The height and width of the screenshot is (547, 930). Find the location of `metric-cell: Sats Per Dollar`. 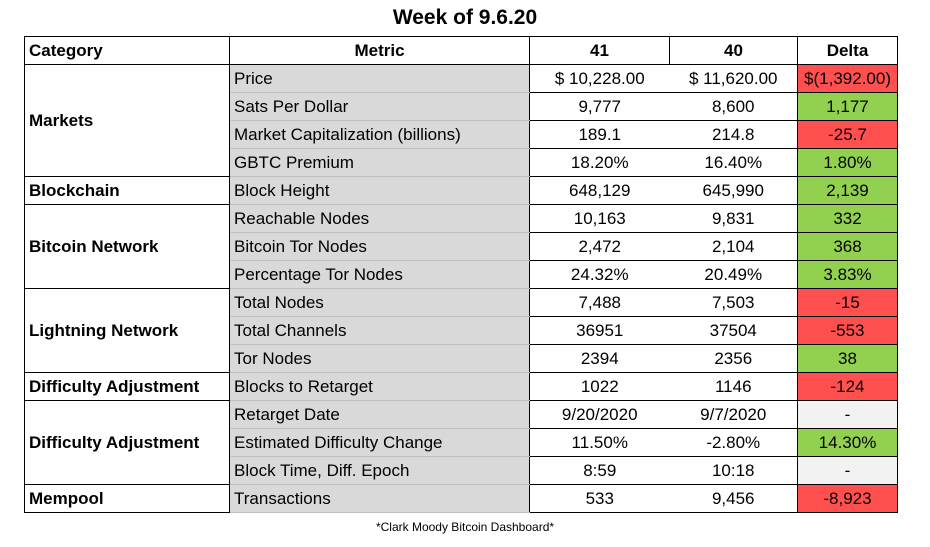

metric-cell: Sats Per Dollar is located at coordinates (379, 106).